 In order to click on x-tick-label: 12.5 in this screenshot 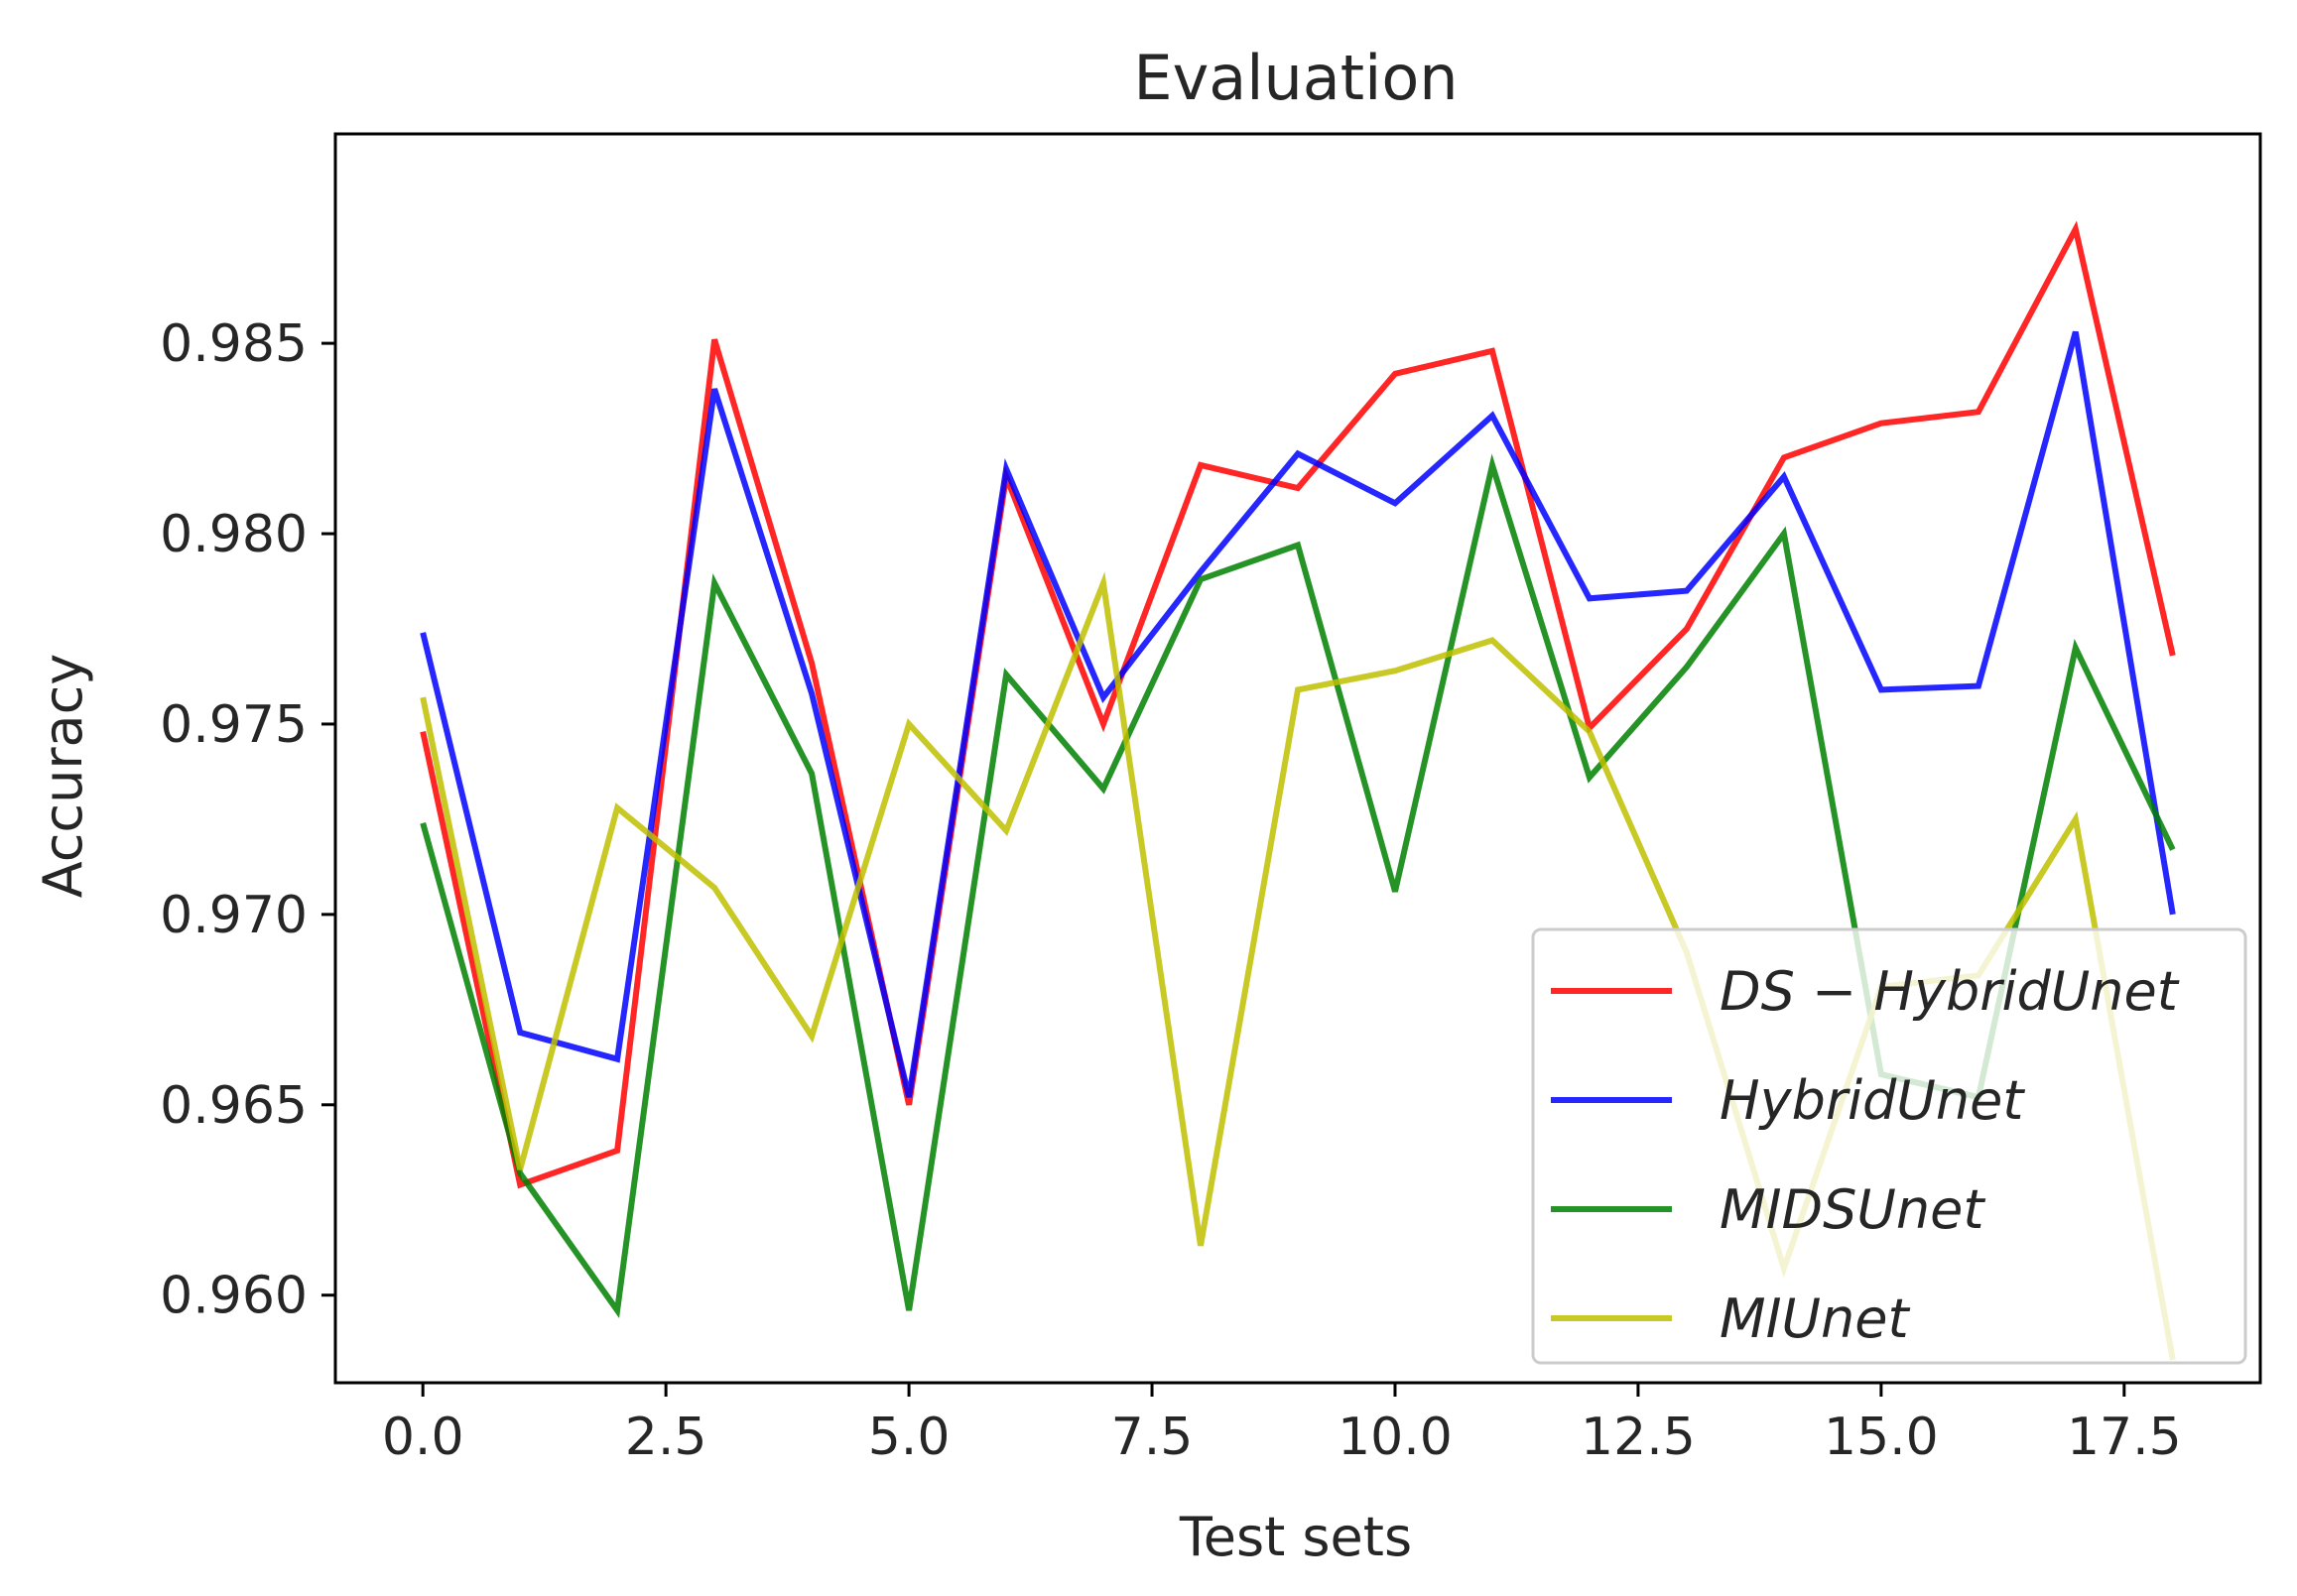, I will do `click(1638, 1438)`.